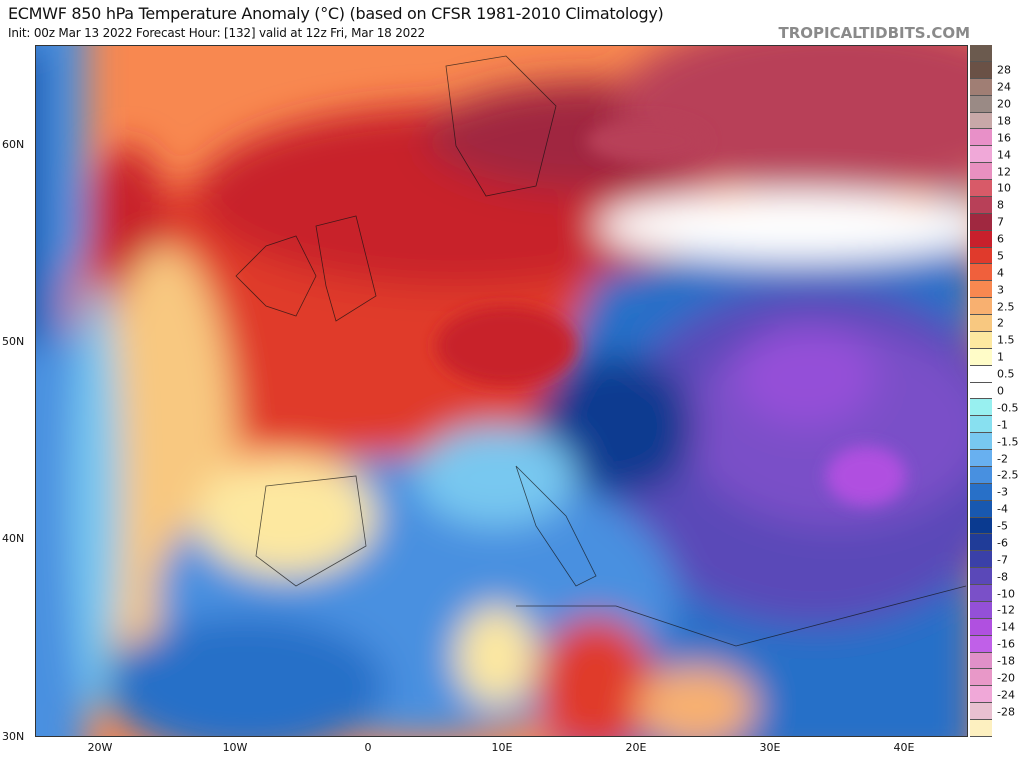 This screenshot has height=757, width=1024. What do you see at coordinates (368, 747) in the screenshot?
I see `lon-label-0: 0` at bounding box center [368, 747].